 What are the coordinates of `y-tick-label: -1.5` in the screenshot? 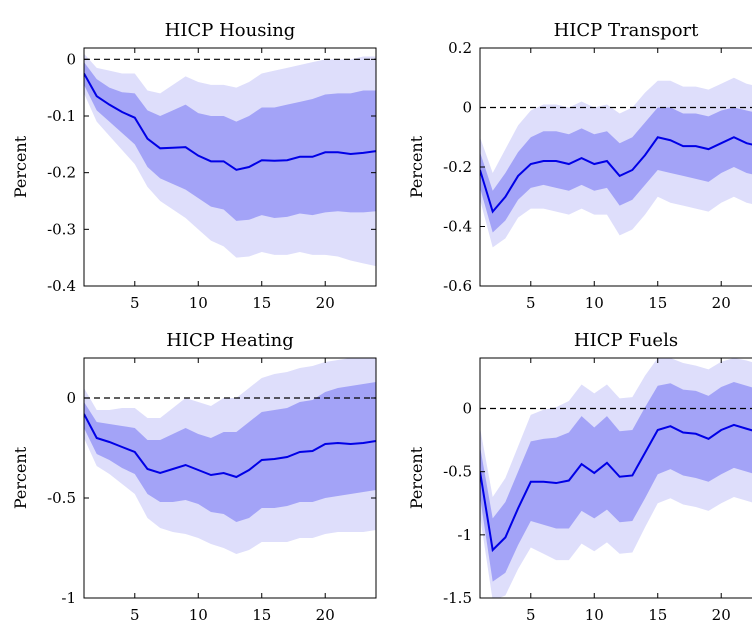 It's located at (457, 598).